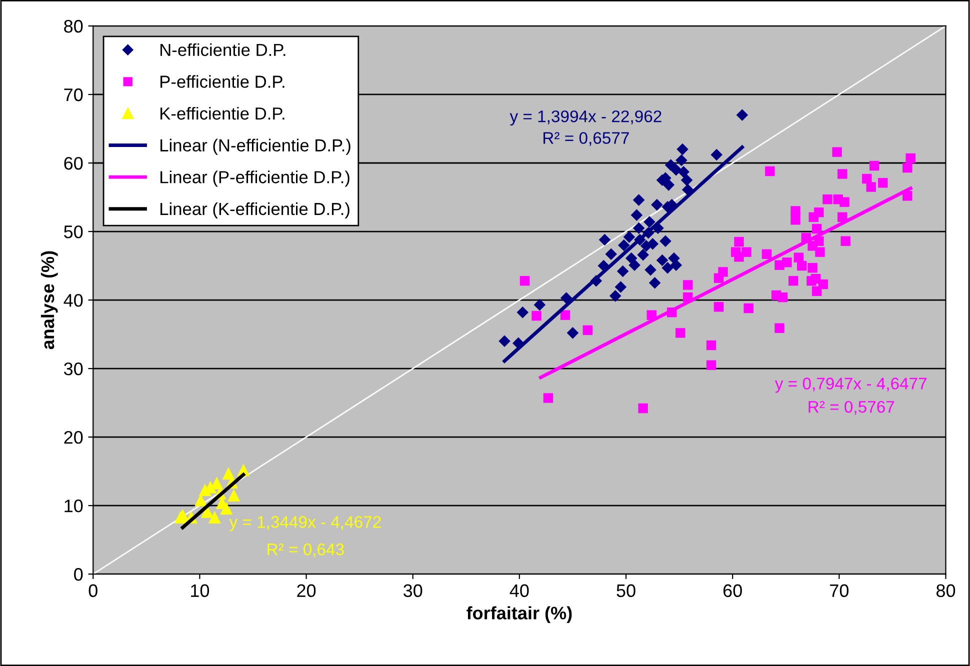  What do you see at coordinates (306, 591) in the screenshot?
I see `x-tick-label: 20` at bounding box center [306, 591].